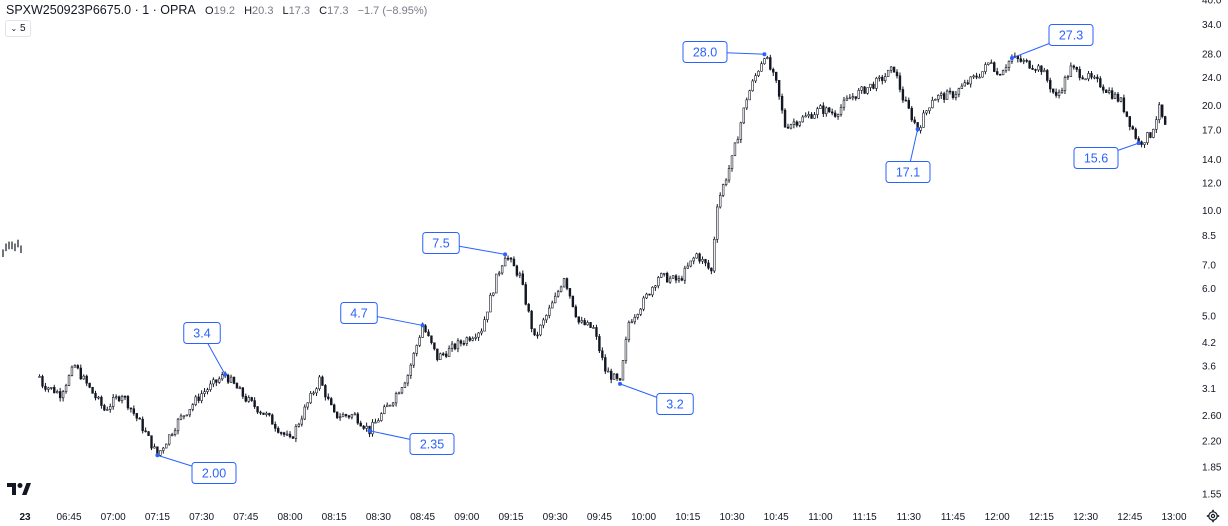 The width and height of the screenshot is (1228, 526). I want to click on close-label: C, so click(323, 11).